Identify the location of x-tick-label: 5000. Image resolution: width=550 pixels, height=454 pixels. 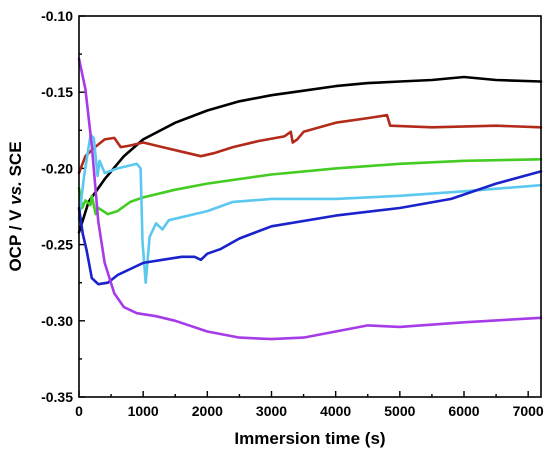
(399, 411).